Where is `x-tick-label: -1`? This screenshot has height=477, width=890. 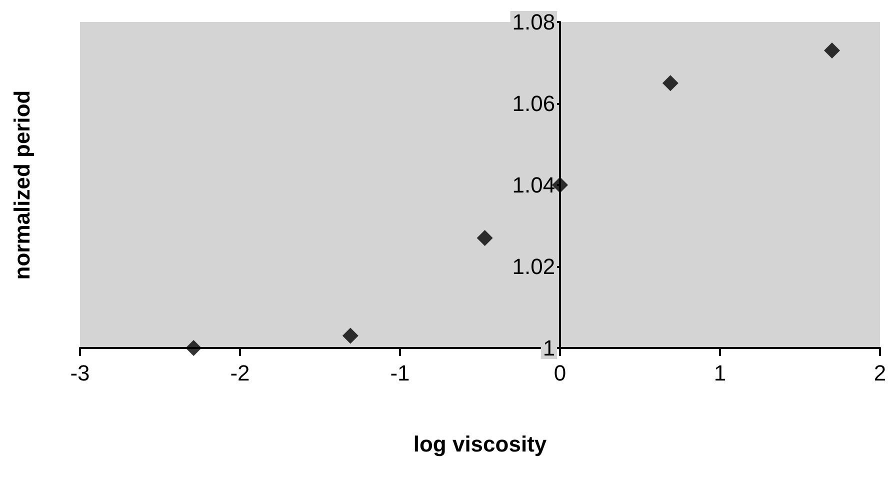
x-tick-label: -1 is located at coordinates (400, 373).